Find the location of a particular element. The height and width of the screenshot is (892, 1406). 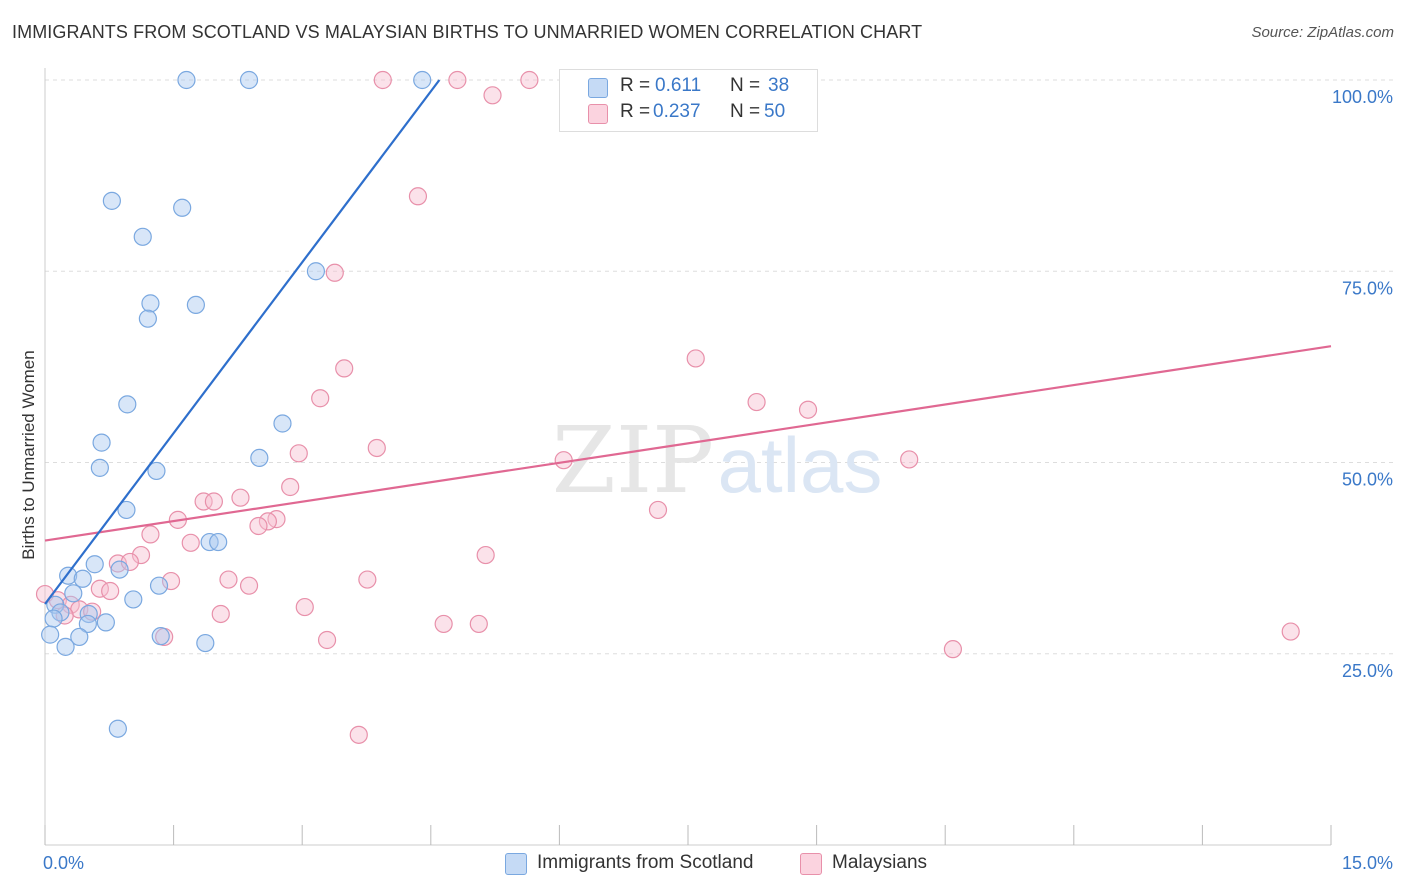

y-tick-label: 50.0% is located at coordinates (1367, 480).